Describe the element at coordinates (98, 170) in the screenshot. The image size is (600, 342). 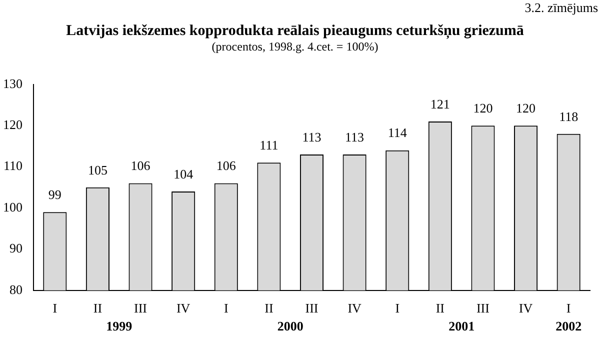
I see `data-label: 105` at that location.